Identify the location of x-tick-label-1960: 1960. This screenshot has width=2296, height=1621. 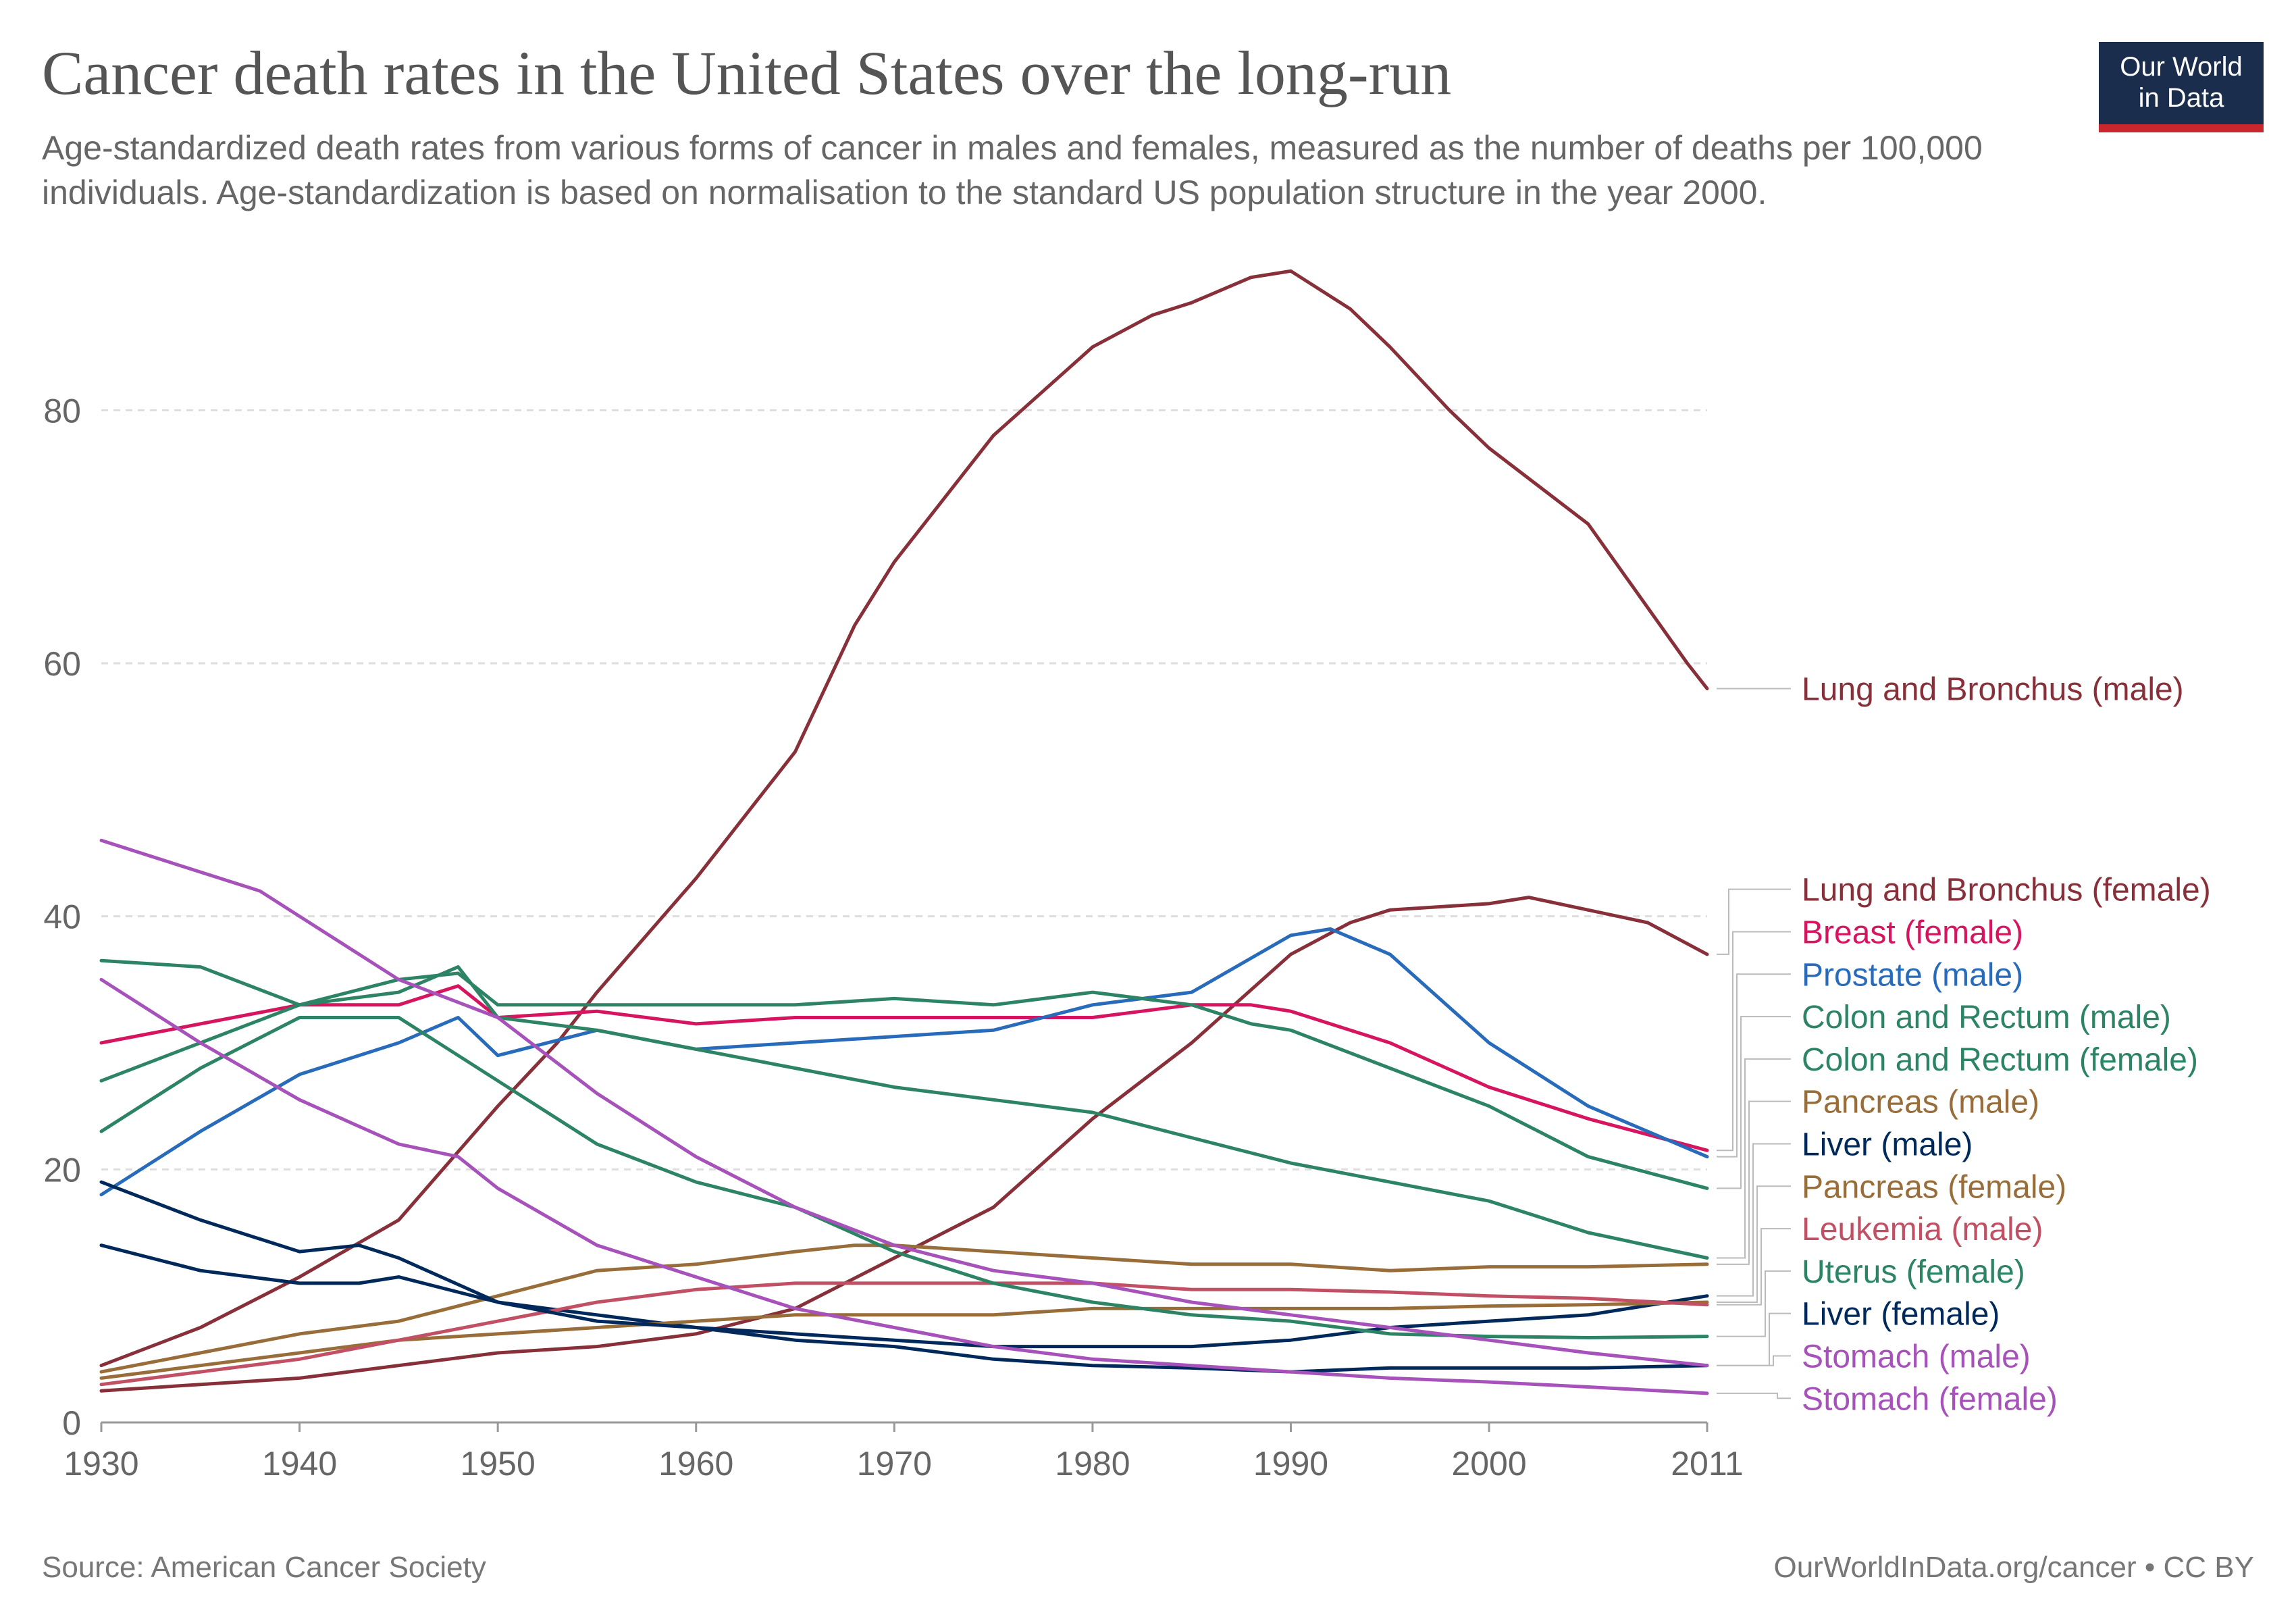
(696, 1464).